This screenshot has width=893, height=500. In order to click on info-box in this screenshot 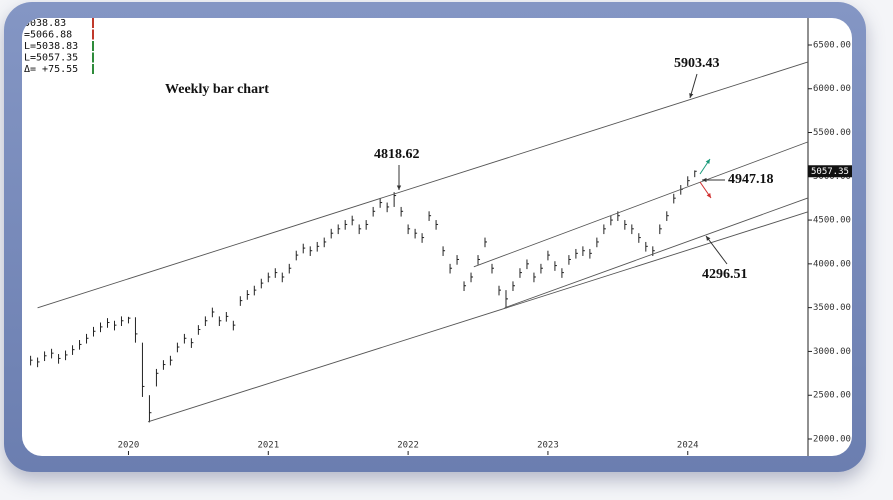, I will do `click(59, 47)`.